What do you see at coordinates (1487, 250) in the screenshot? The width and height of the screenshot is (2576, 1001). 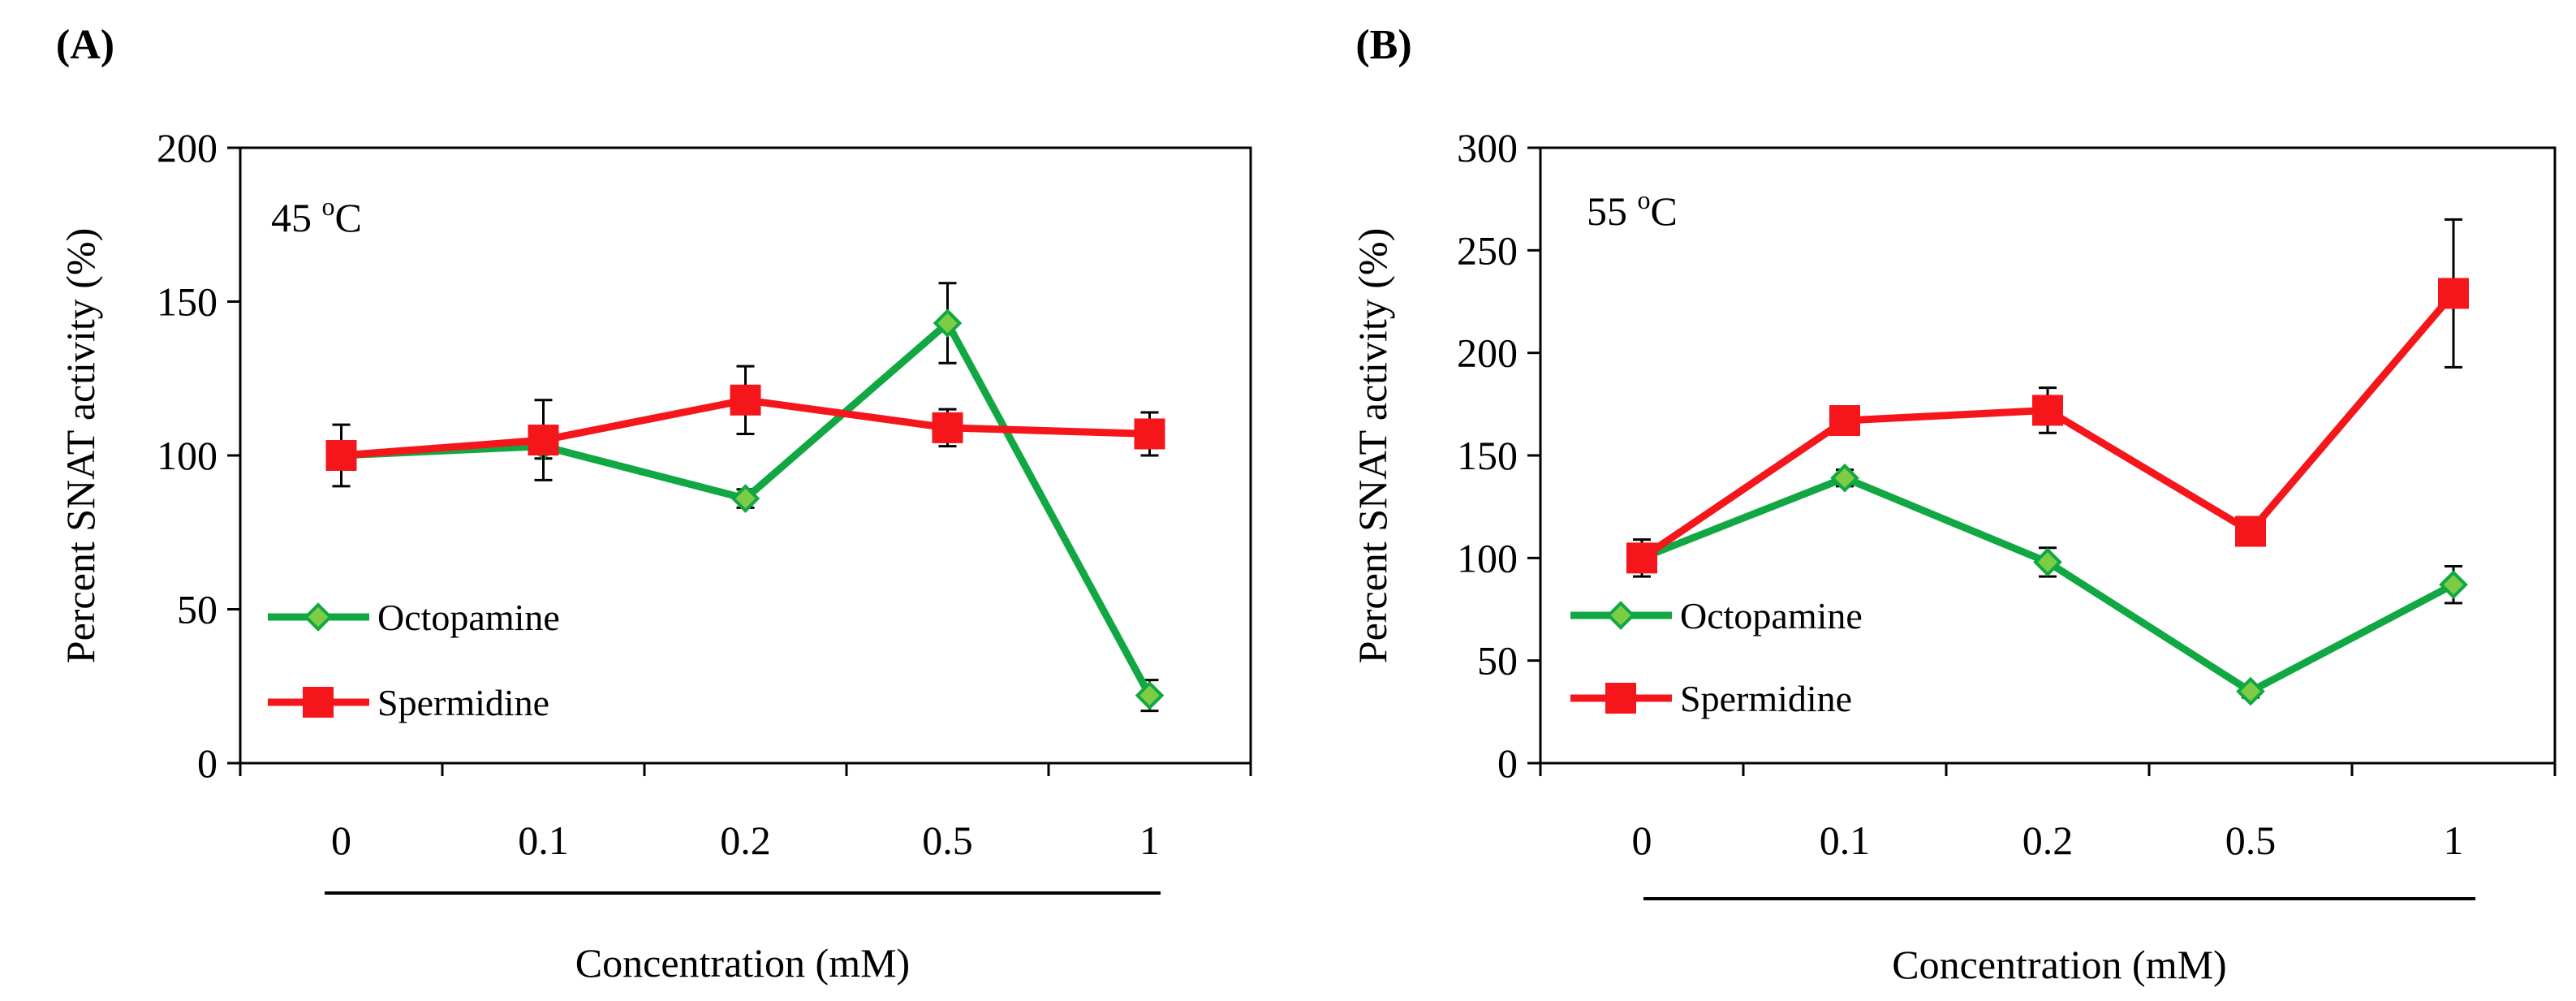 I see `y-tick-label: 250` at bounding box center [1487, 250].